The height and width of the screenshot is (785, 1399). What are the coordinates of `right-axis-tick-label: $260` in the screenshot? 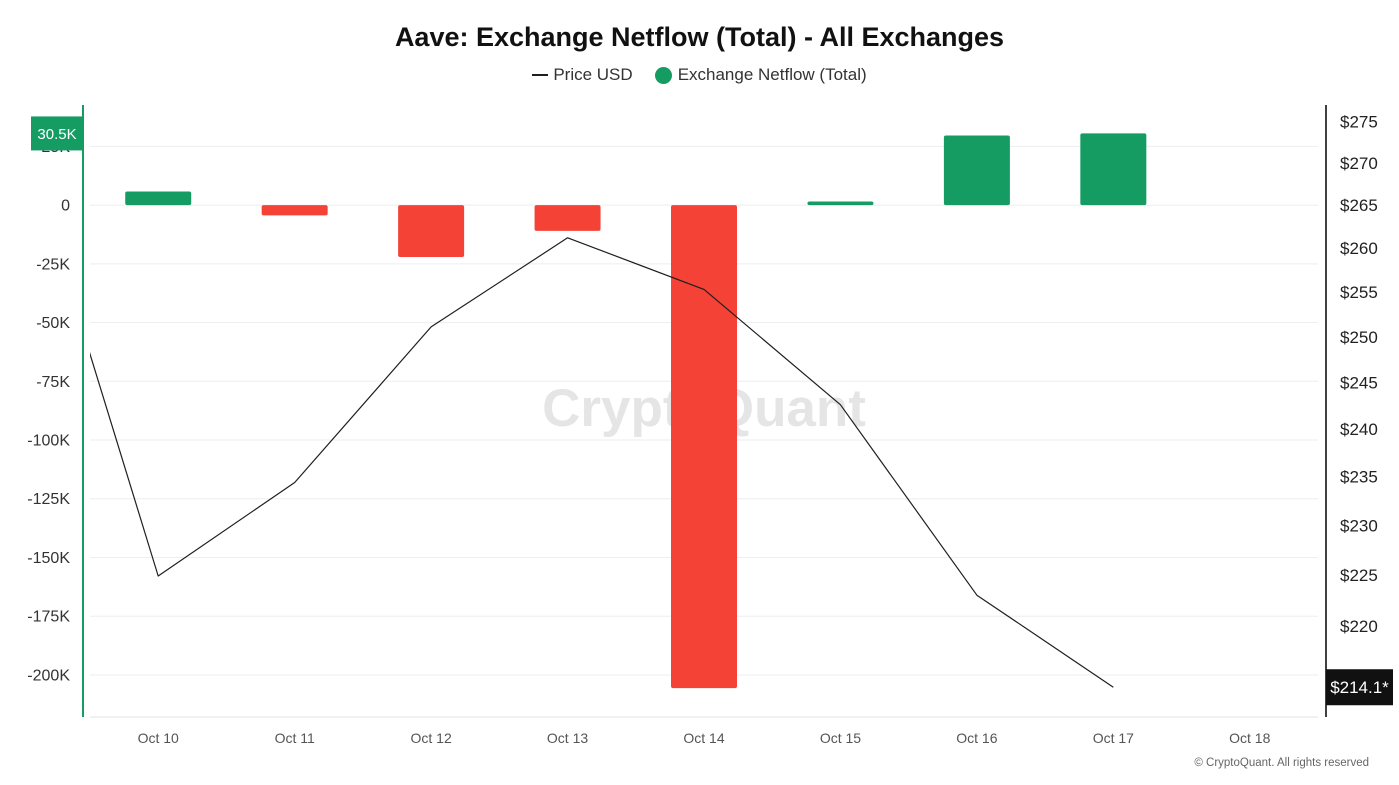 It's located at (1359, 248).